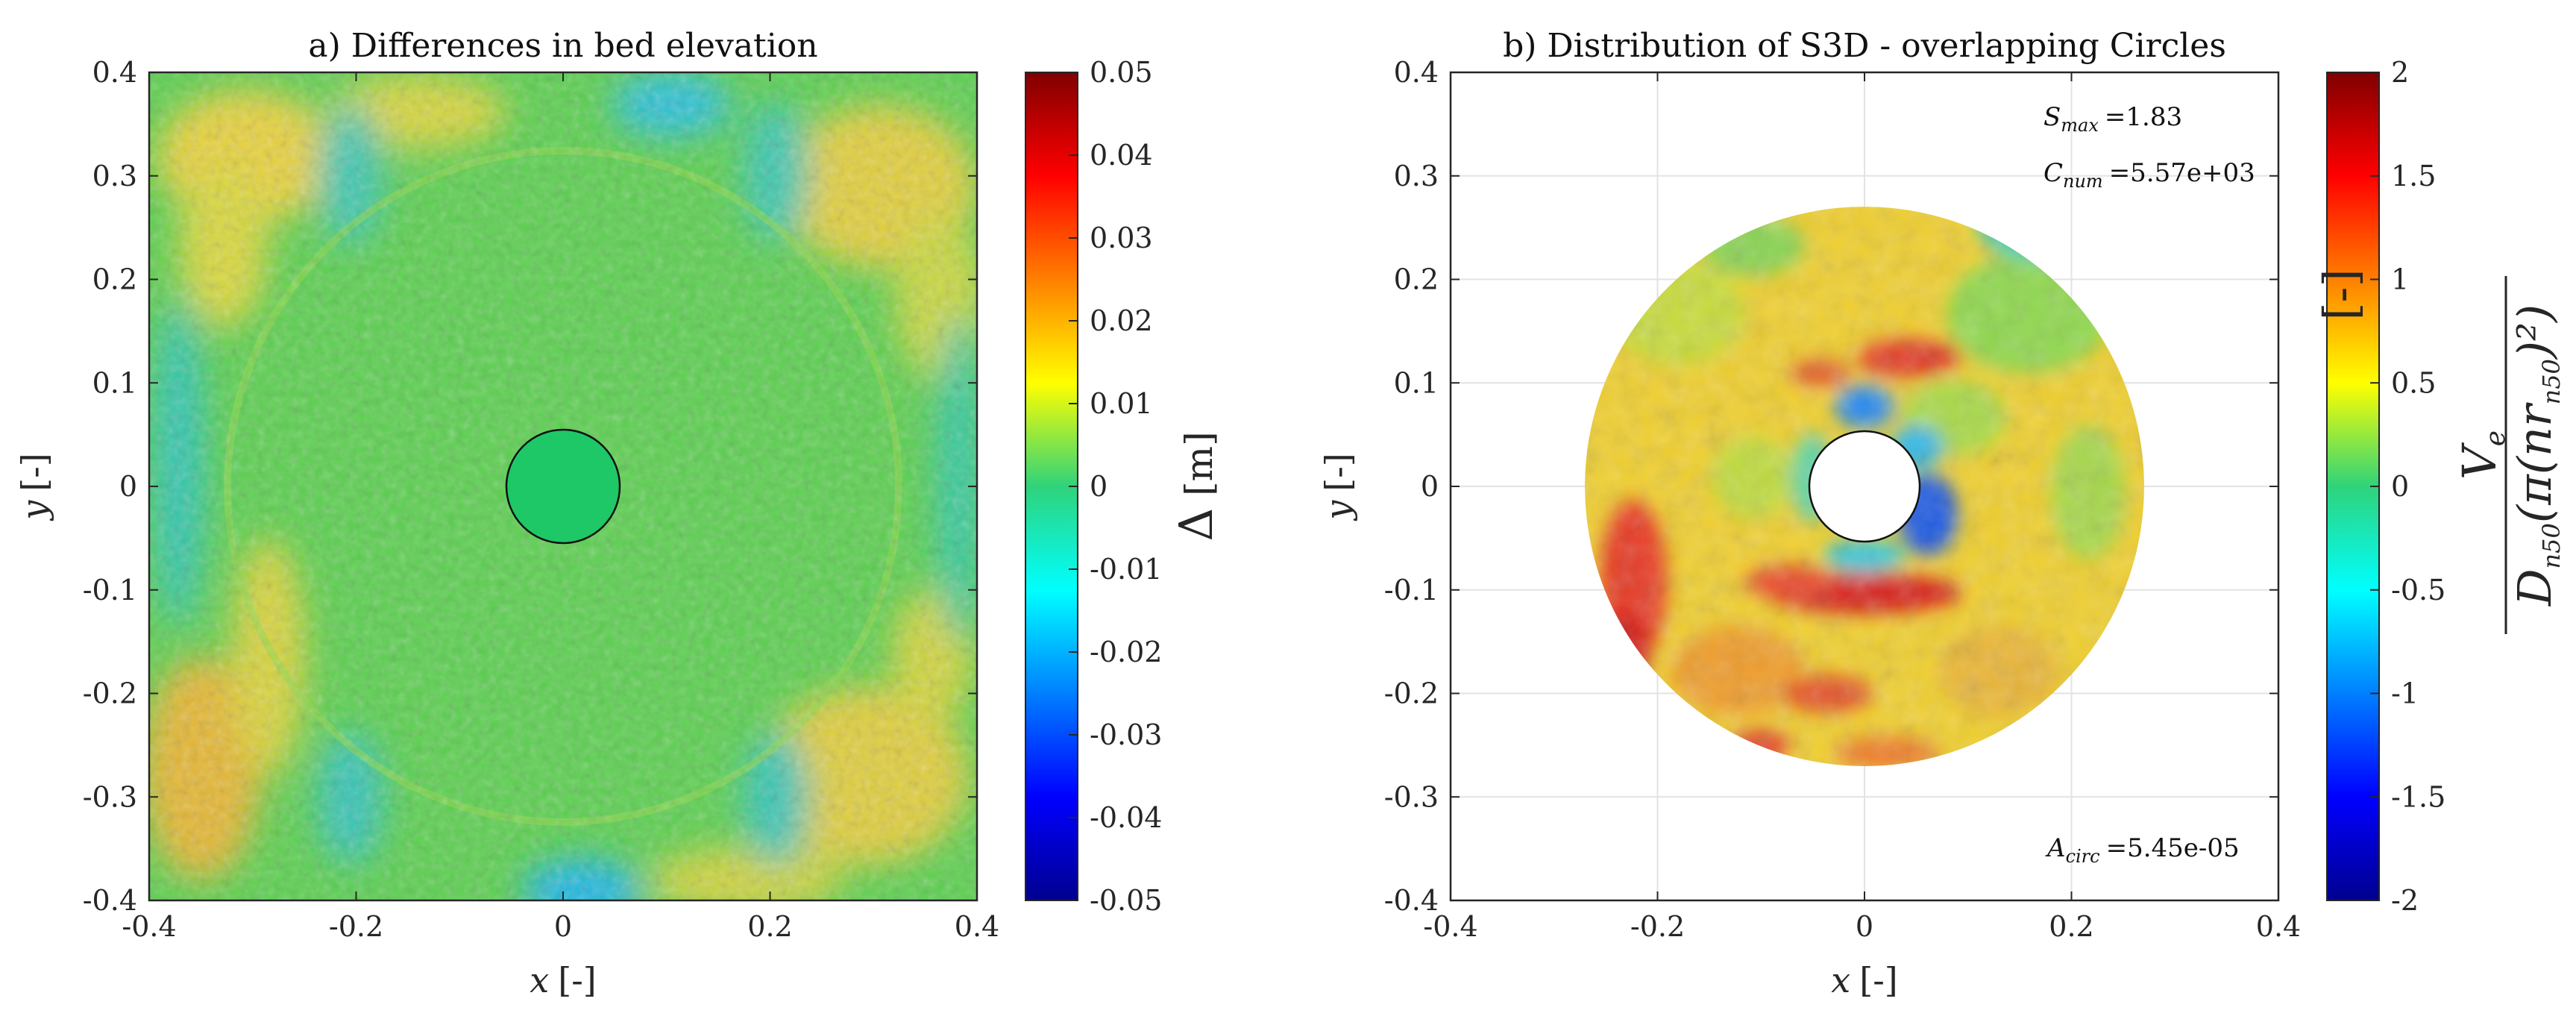  What do you see at coordinates (2182, 173) in the screenshot?
I see `panel-b-cnum-value: =5.57e+03` at bounding box center [2182, 173].